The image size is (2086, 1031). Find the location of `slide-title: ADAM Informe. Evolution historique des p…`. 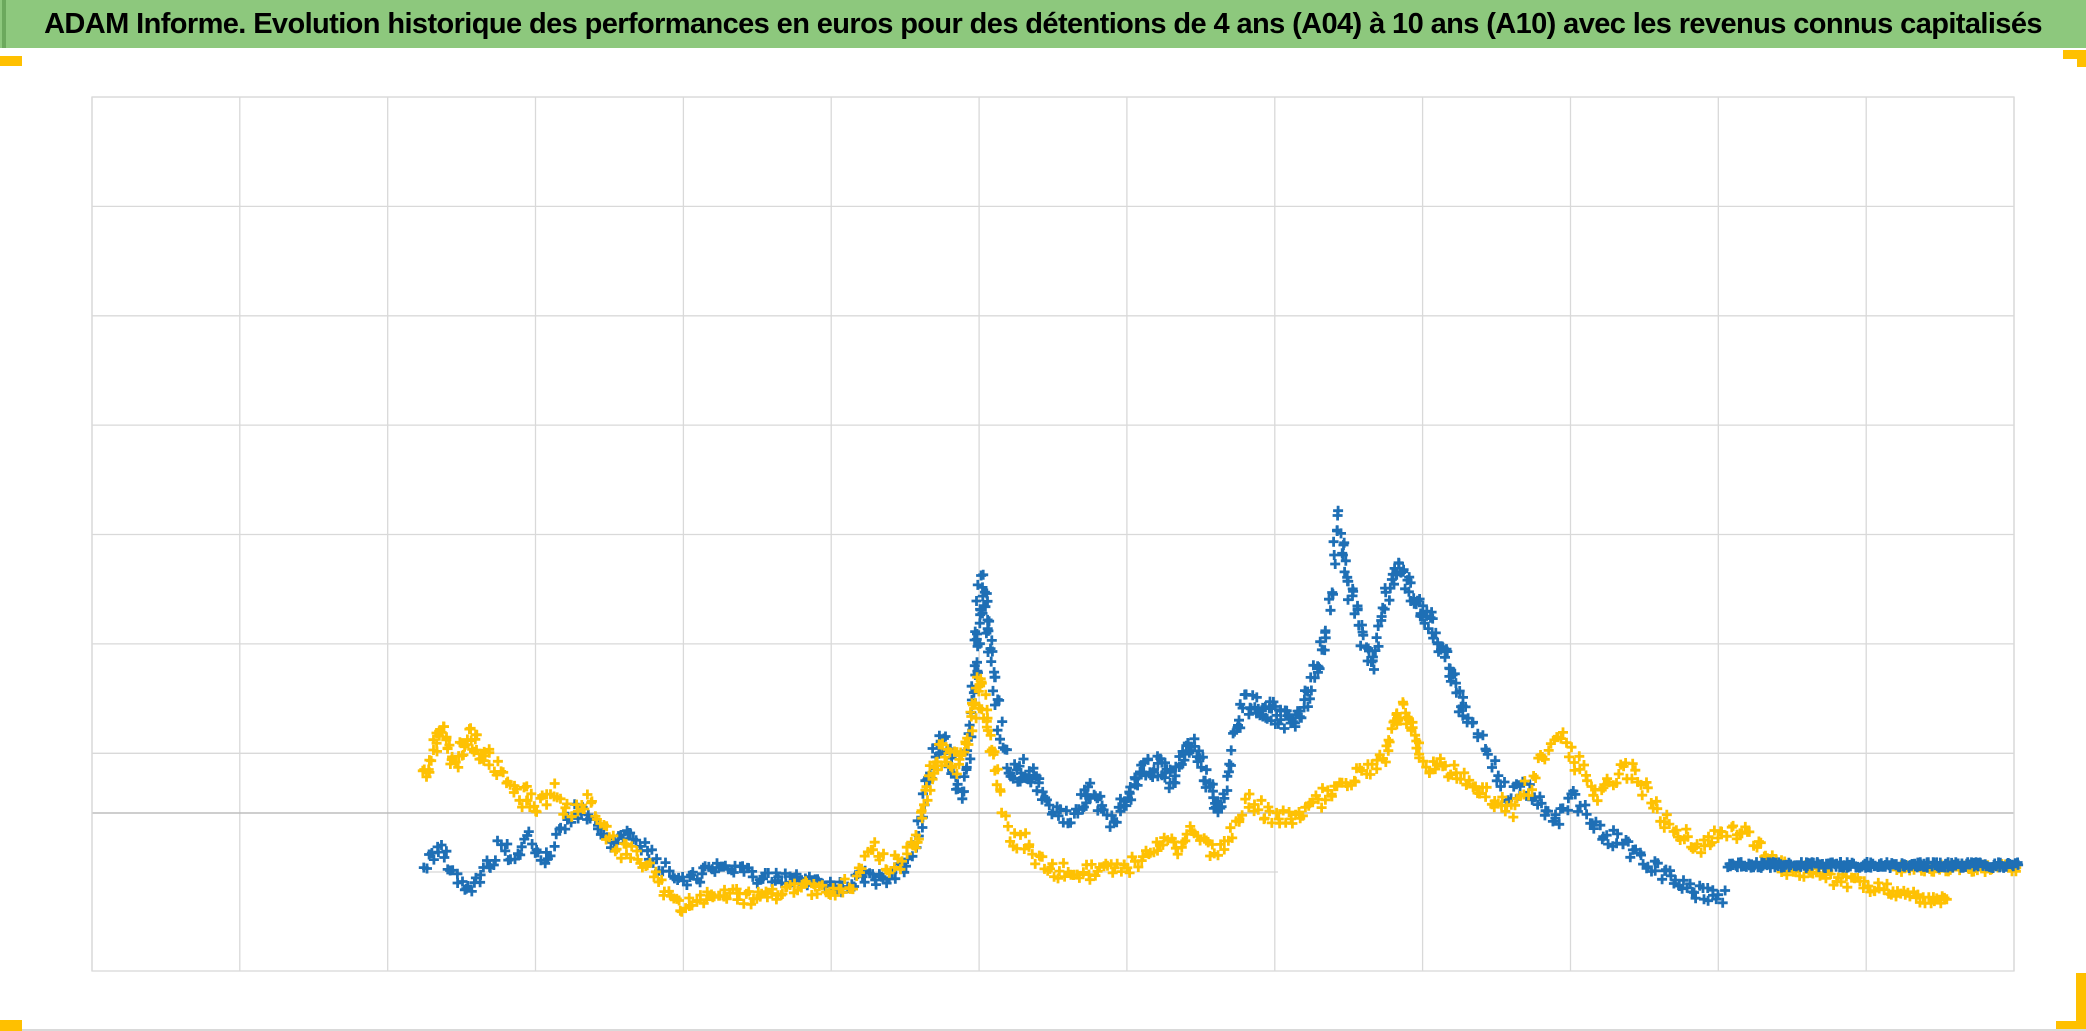

slide-title: ADAM Informe. Evolution historique des p… is located at coordinates (1043, 23).